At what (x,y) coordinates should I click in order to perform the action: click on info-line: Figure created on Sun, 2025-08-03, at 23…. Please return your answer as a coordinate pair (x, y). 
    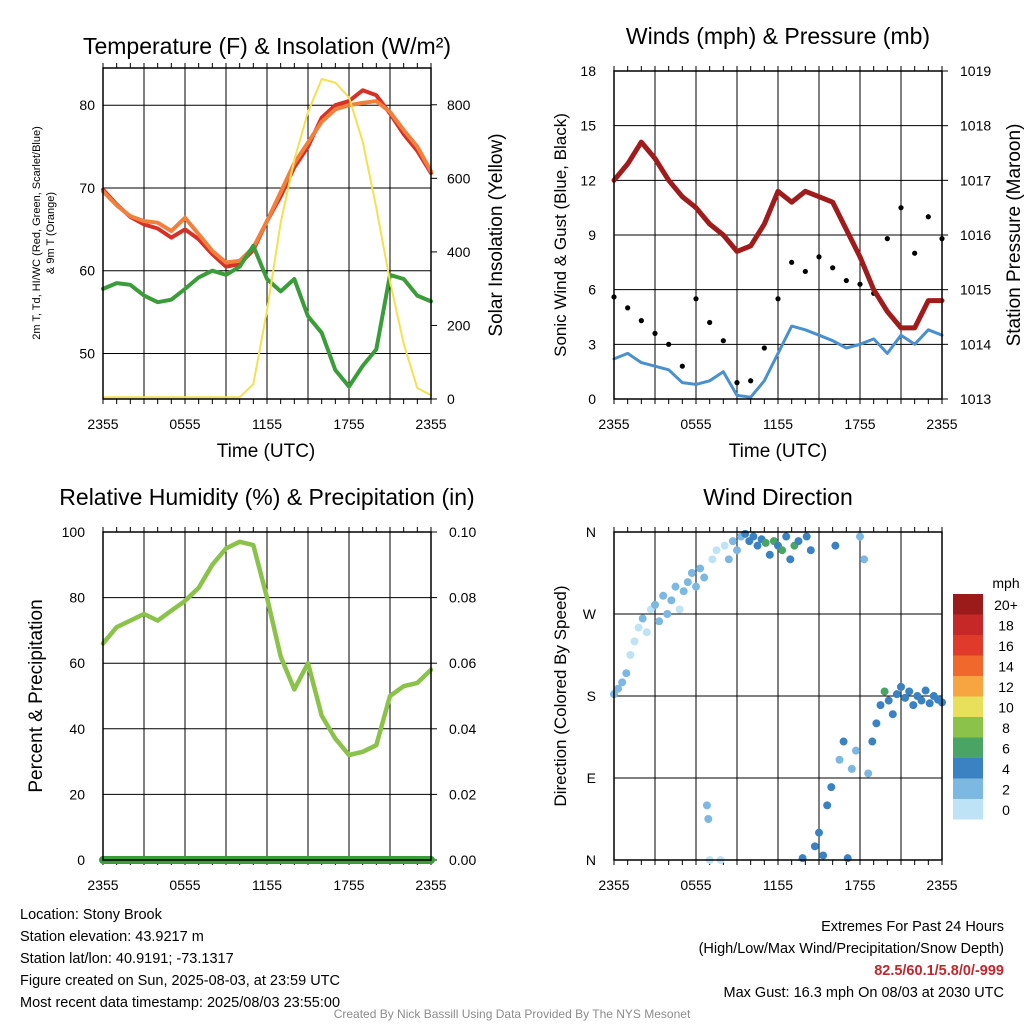
    Looking at the image, I should click on (180, 981).